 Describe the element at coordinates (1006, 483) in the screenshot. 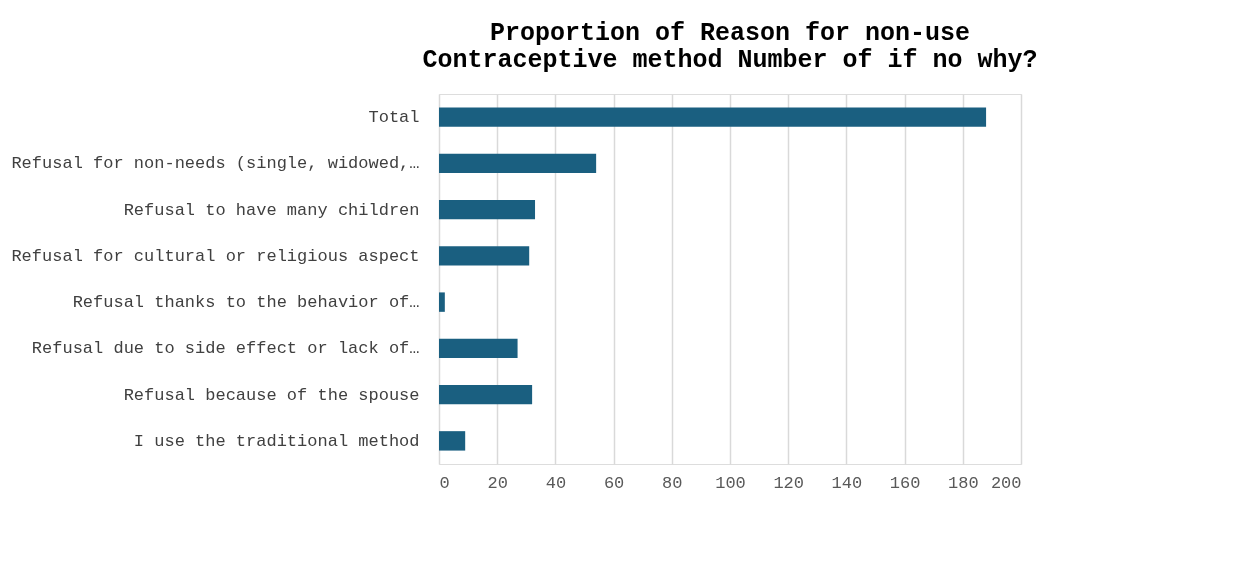

I see `x-tick-label: 200` at that location.